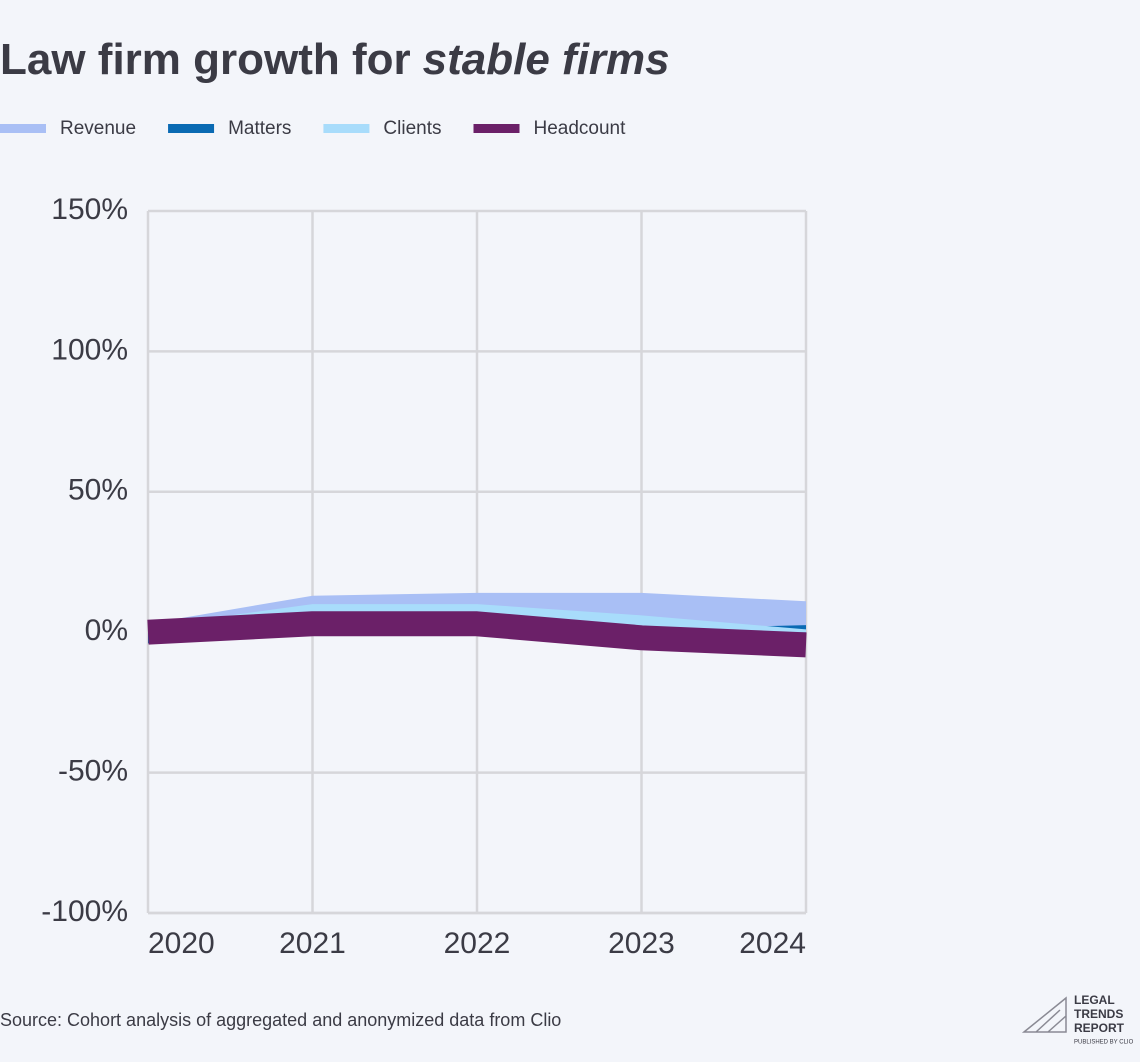 The width and height of the screenshot is (1140, 1062). Describe the element at coordinates (259, 128) in the screenshot. I see `legend-label: Matters` at that location.